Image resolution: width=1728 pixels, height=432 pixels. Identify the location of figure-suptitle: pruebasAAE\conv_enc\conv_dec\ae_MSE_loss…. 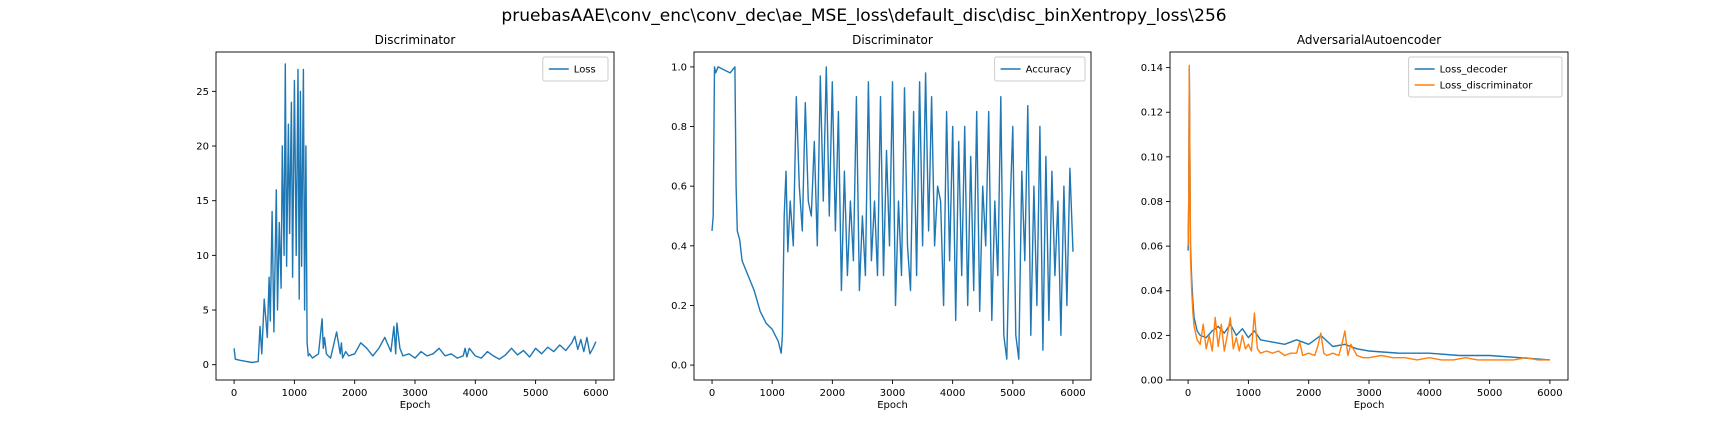
(864, 16).